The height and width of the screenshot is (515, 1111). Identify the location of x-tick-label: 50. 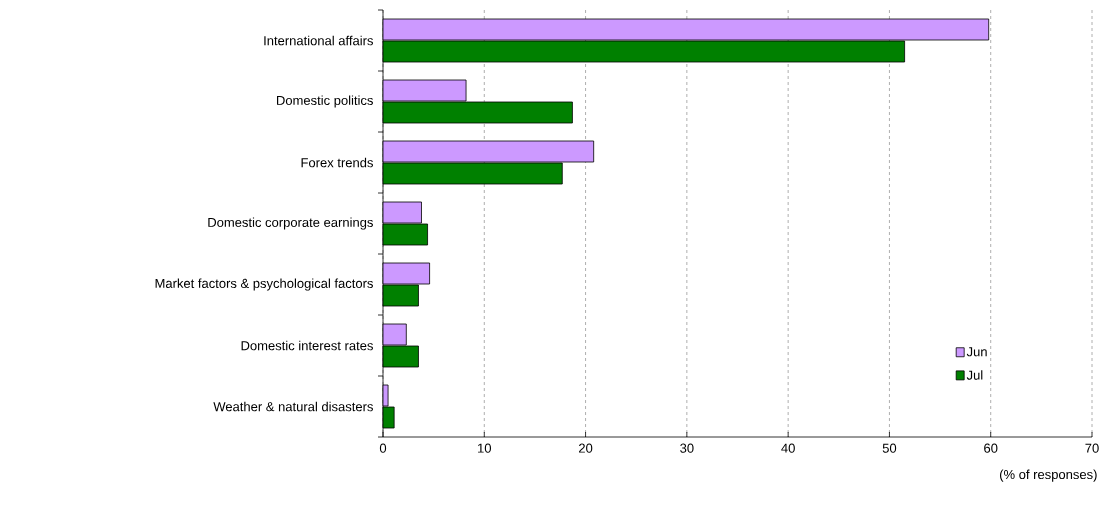
(889, 448).